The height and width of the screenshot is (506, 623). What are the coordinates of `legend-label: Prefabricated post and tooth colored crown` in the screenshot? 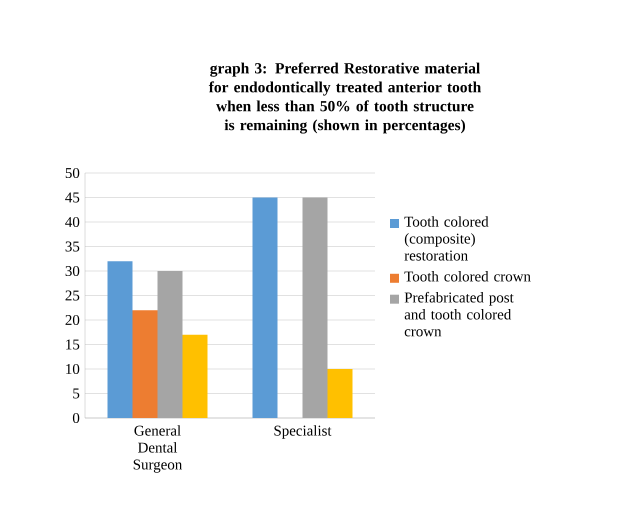 It's located at (459, 314).